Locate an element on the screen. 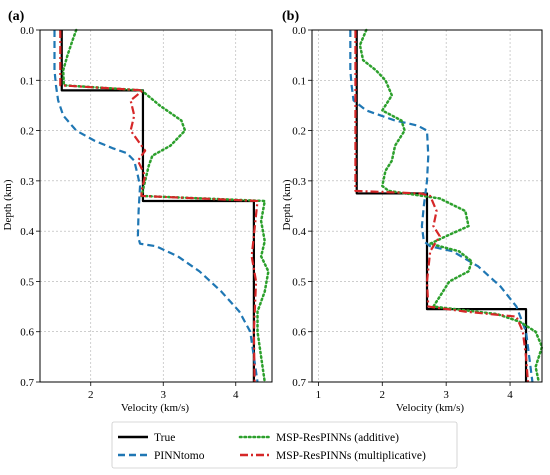  panel-a-x-axis-label: Velocity (km/s) is located at coordinates (155, 408).